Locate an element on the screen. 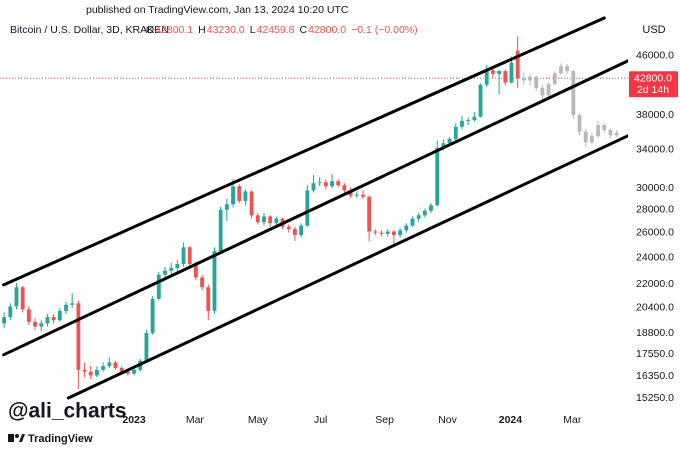 This screenshot has width=680, height=451. ohlc-label: L is located at coordinates (253, 30).